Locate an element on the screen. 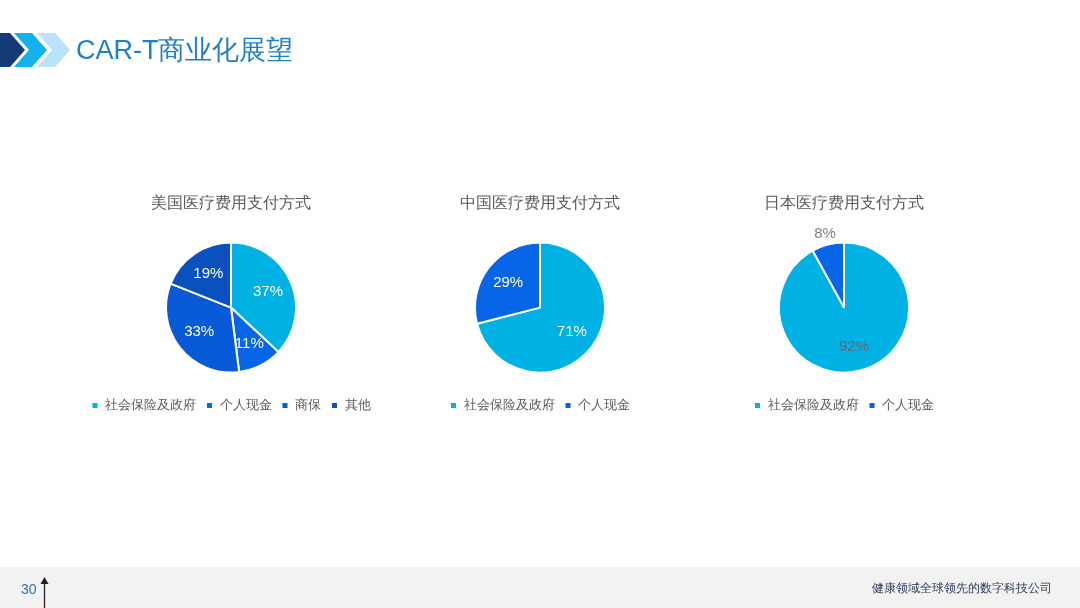 The height and width of the screenshot is (608, 1080). data-label: 29% is located at coordinates (508, 282).